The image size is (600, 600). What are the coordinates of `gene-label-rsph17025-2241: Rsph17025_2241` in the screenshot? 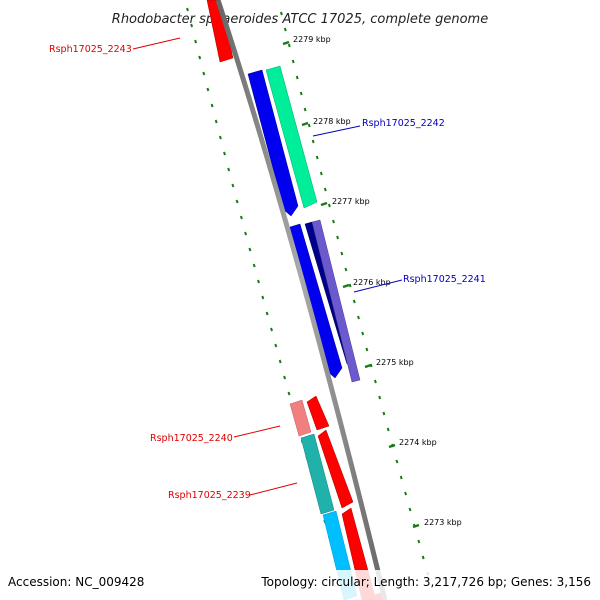 It's located at (444, 279).